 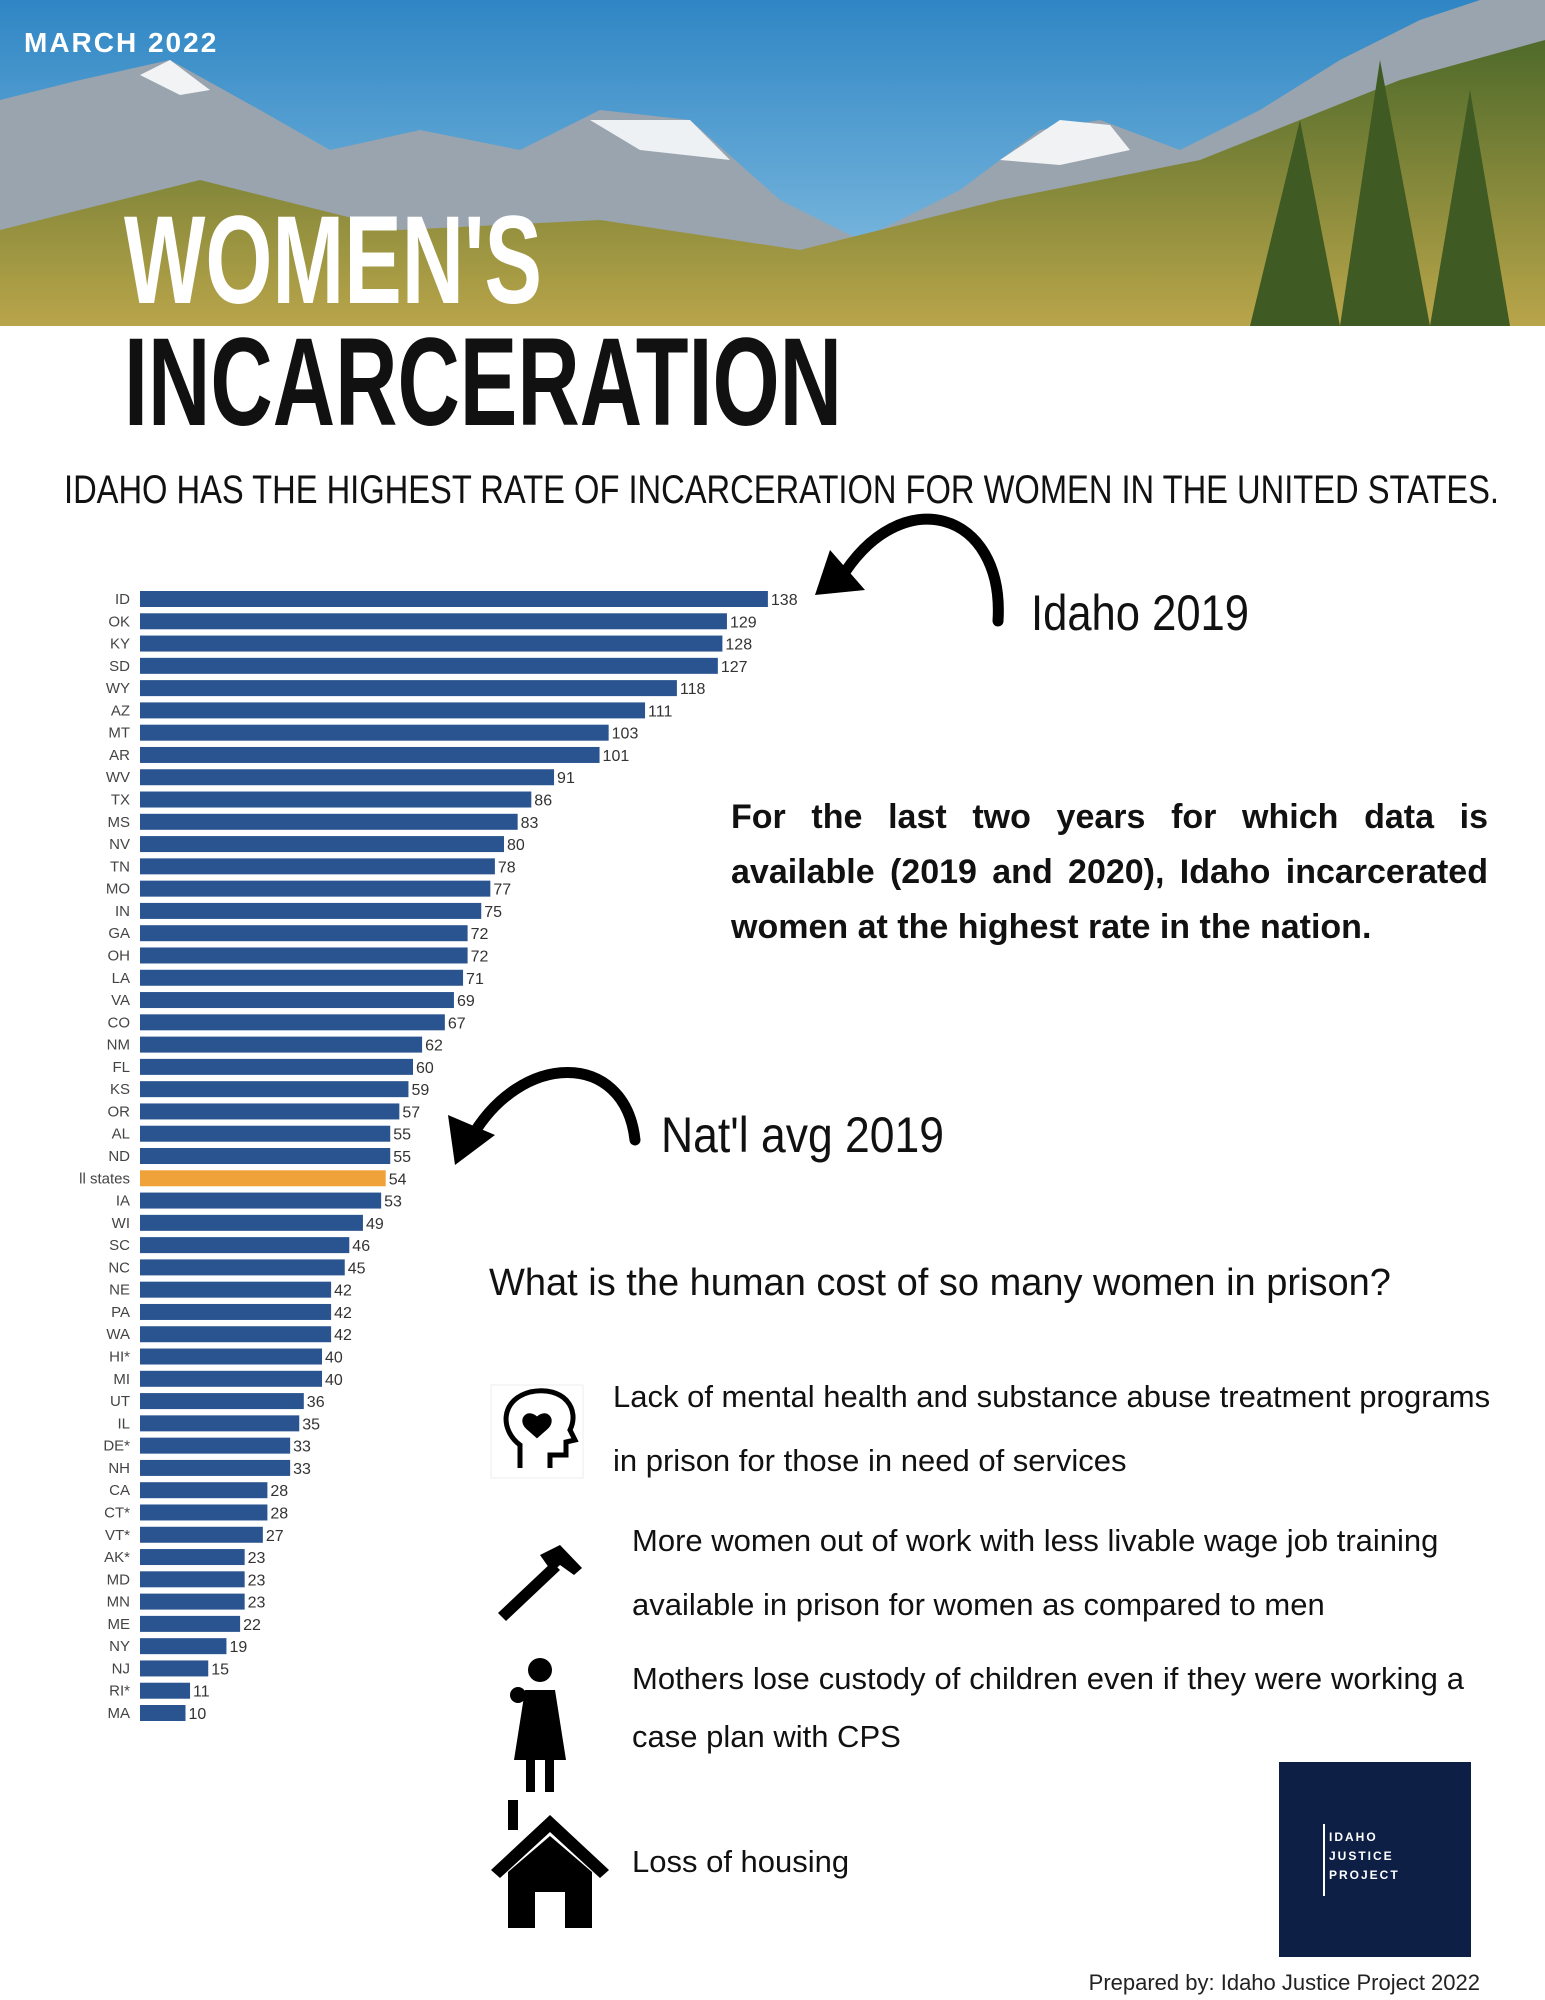 What do you see at coordinates (909, 570) in the screenshot?
I see `arrow` at bounding box center [909, 570].